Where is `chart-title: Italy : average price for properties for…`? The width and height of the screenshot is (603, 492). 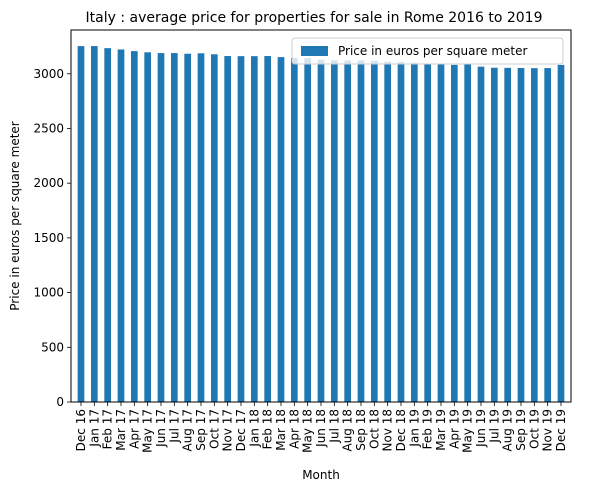
chart-title: Italy : average price for properties for… is located at coordinates (314, 18).